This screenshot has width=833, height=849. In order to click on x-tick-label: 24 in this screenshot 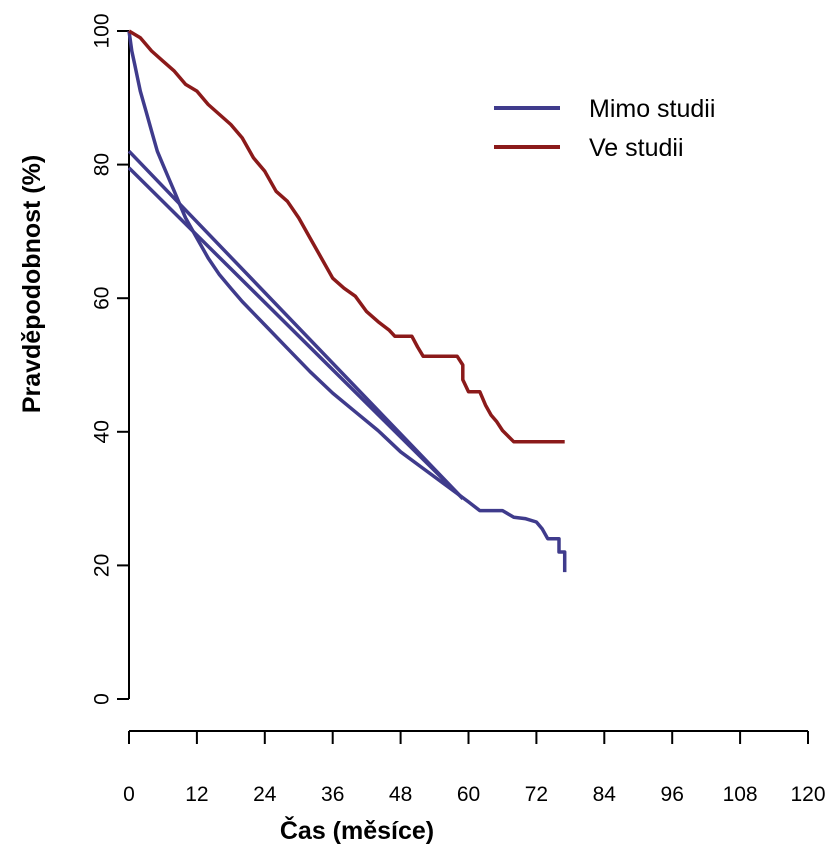, I will do `click(265, 794)`.